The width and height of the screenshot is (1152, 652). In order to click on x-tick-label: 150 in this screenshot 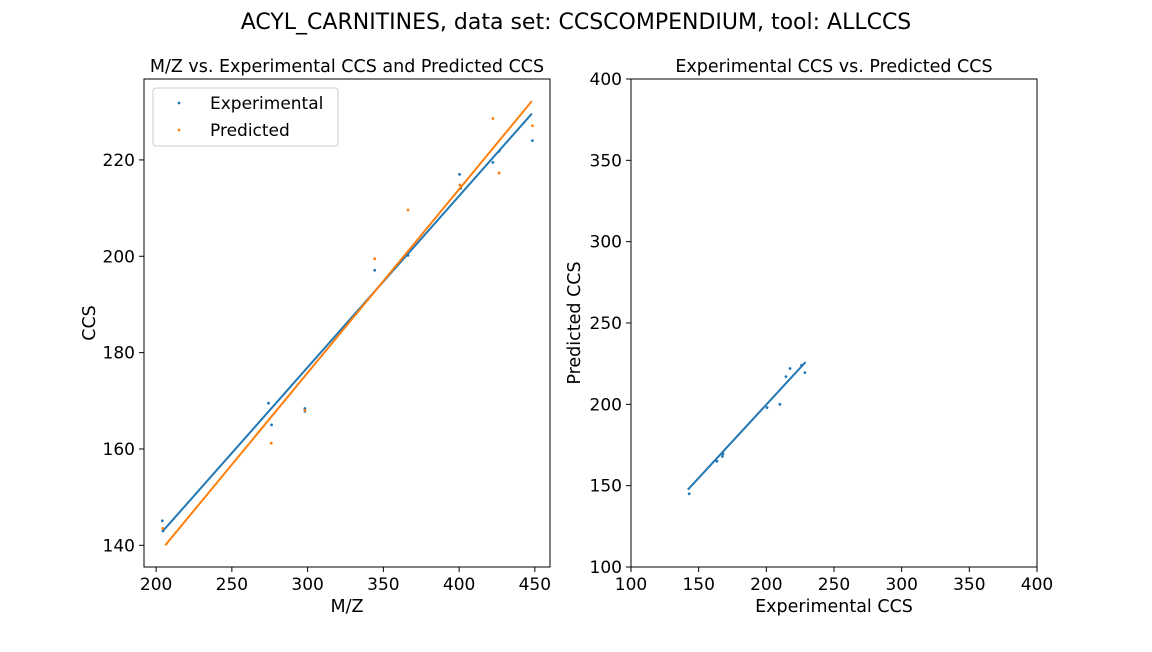, I will do `click(698, 585)`.